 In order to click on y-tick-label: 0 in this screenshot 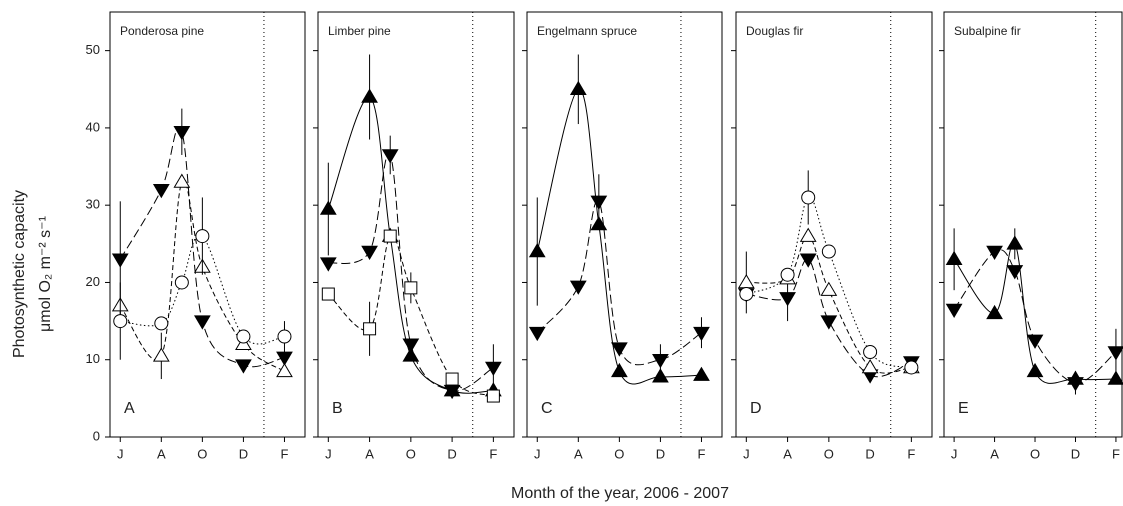, I will do `click(96, 435)`.